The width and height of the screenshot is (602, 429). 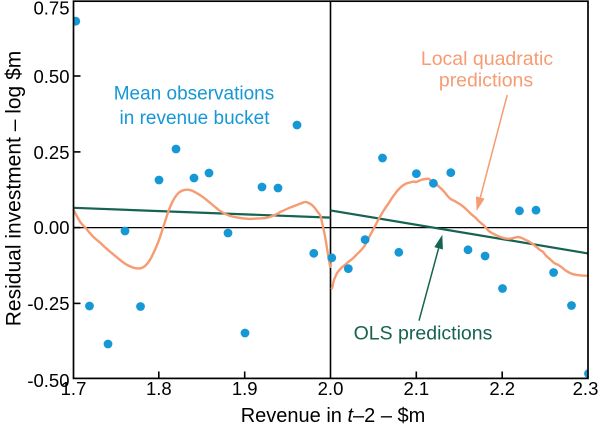 I want to click on svg-text: 0.50, so click(x=51, y=76).